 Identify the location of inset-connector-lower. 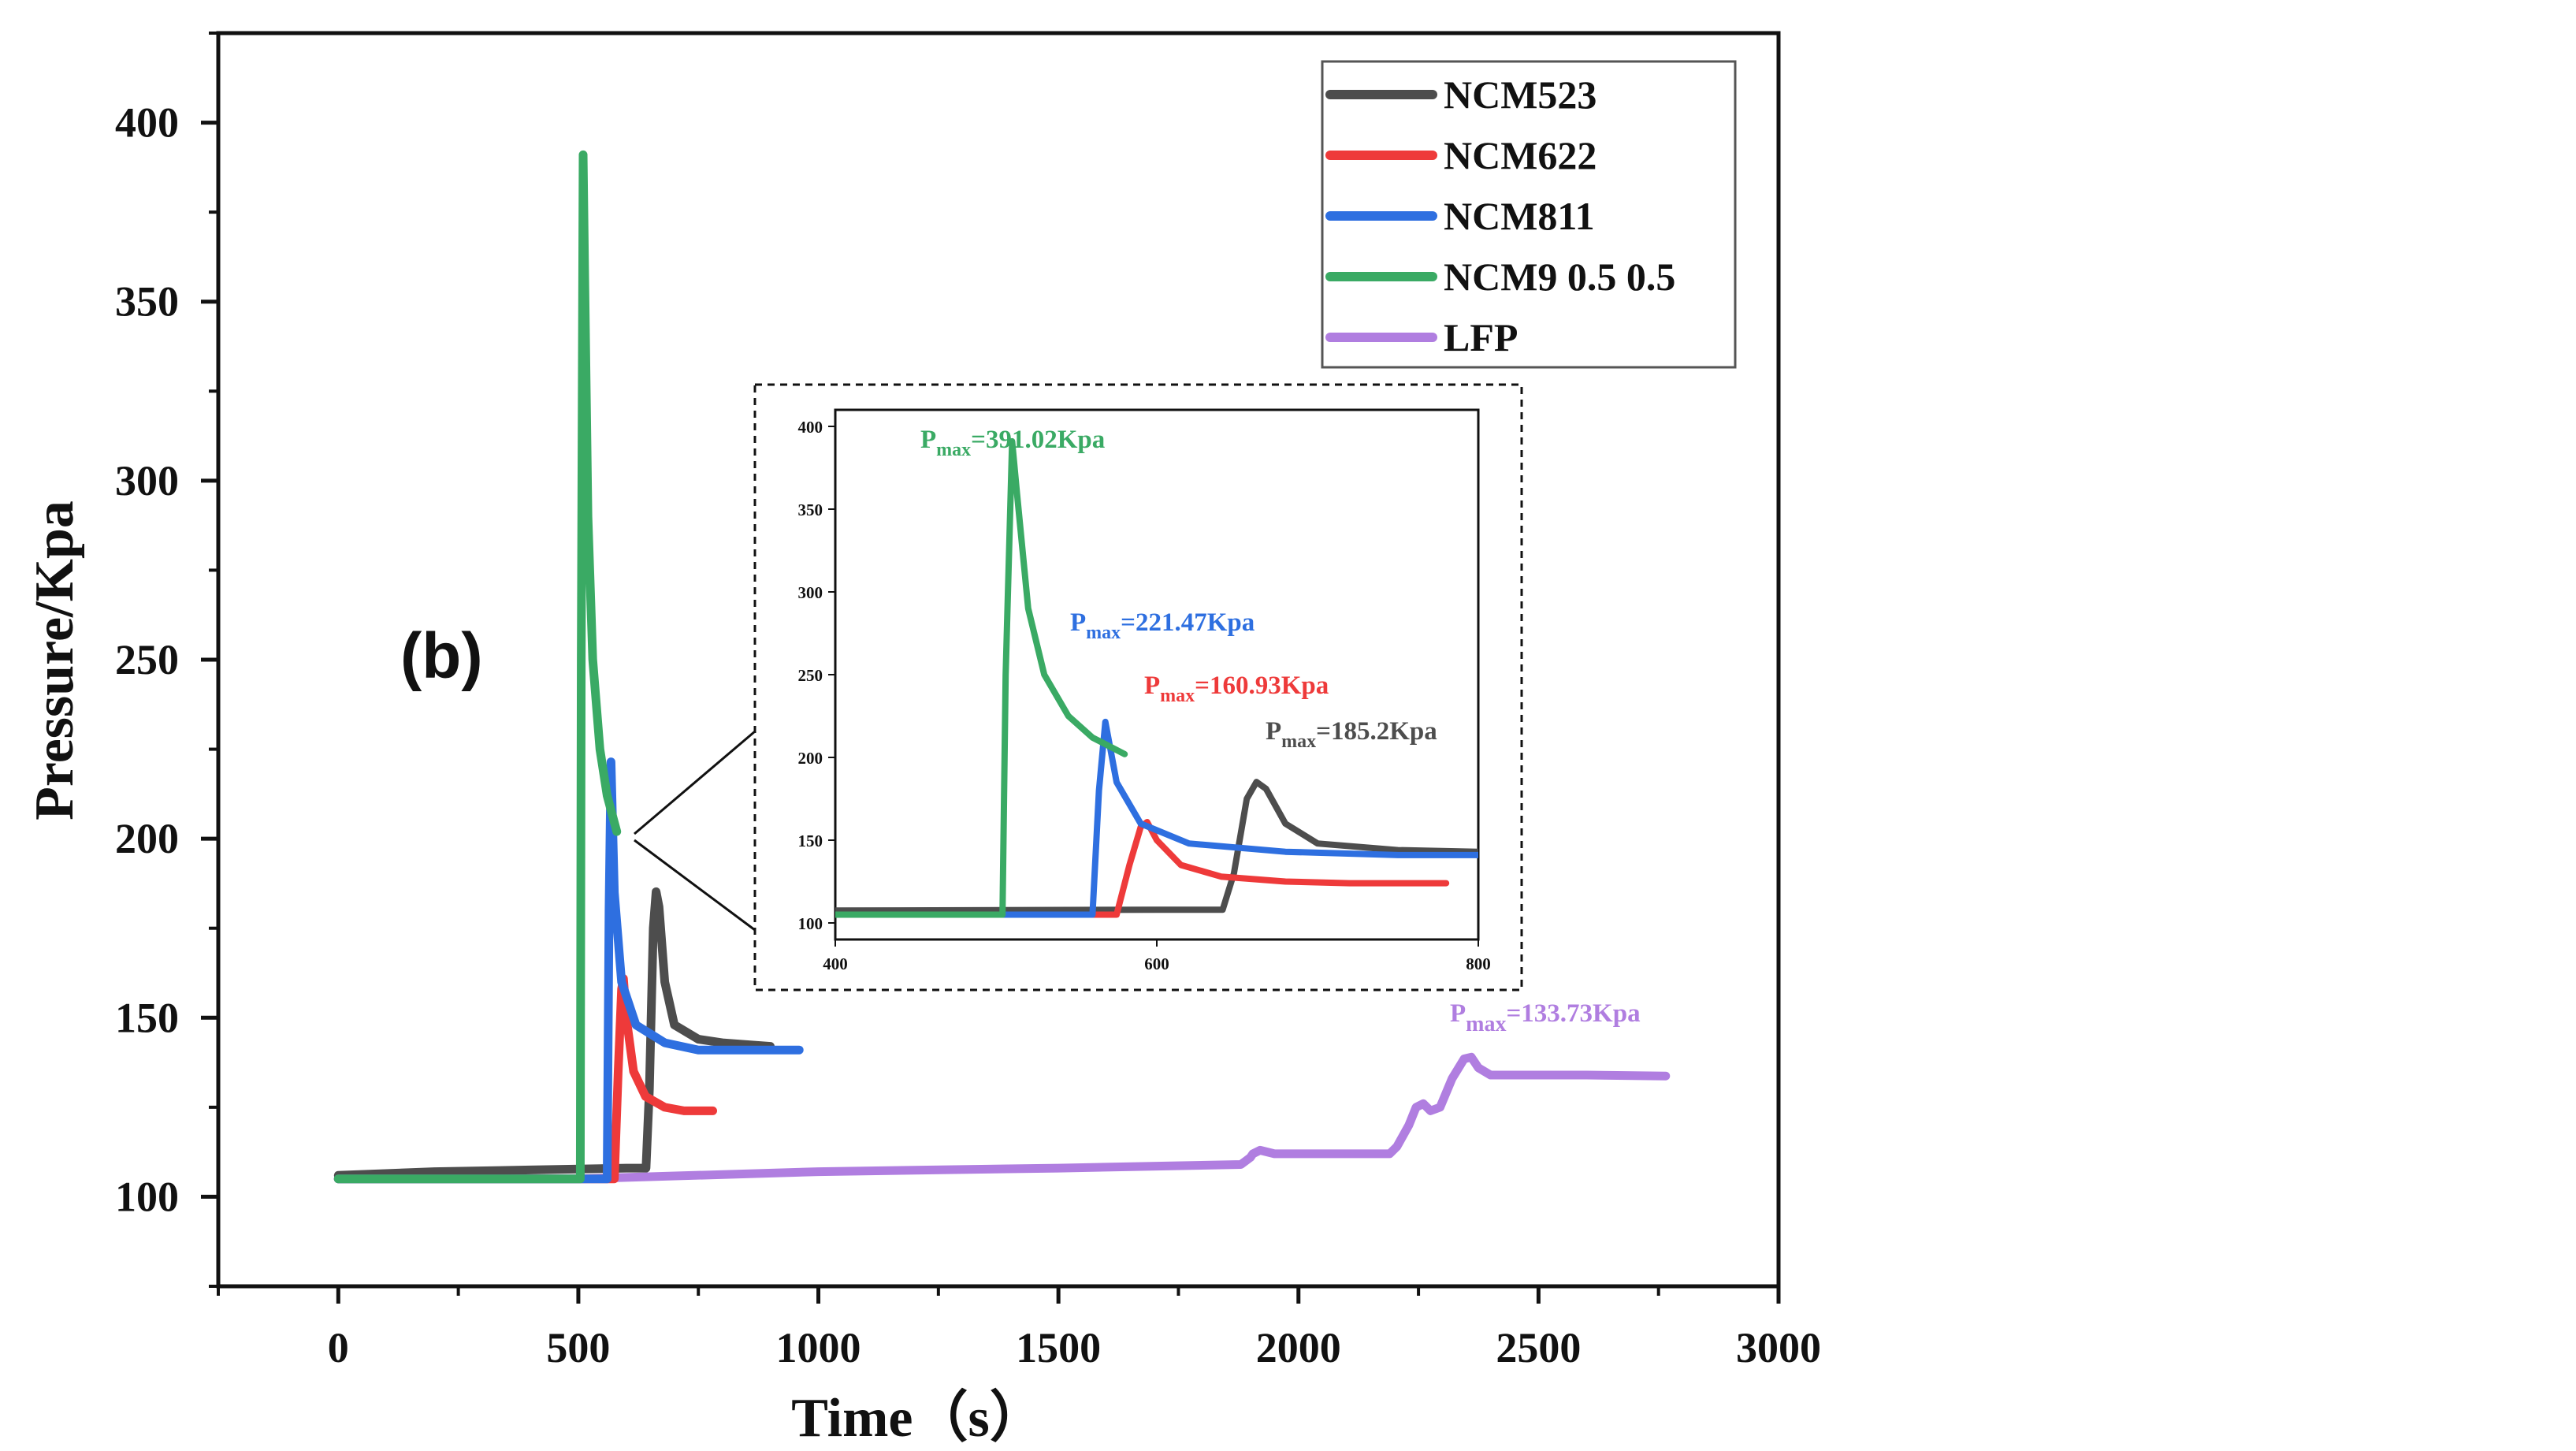
(695, 885).